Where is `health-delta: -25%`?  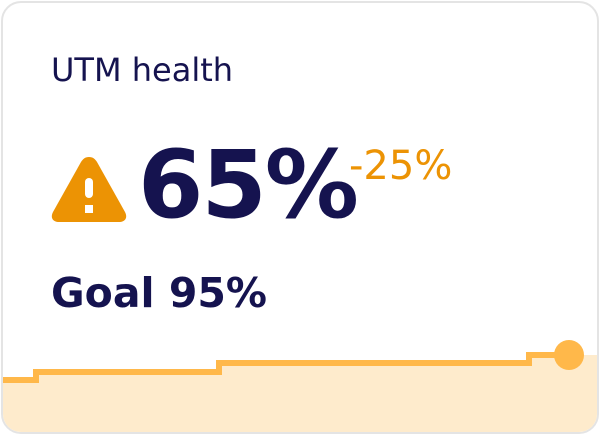 health-delta: -25% is located at coordinates (401, 166).